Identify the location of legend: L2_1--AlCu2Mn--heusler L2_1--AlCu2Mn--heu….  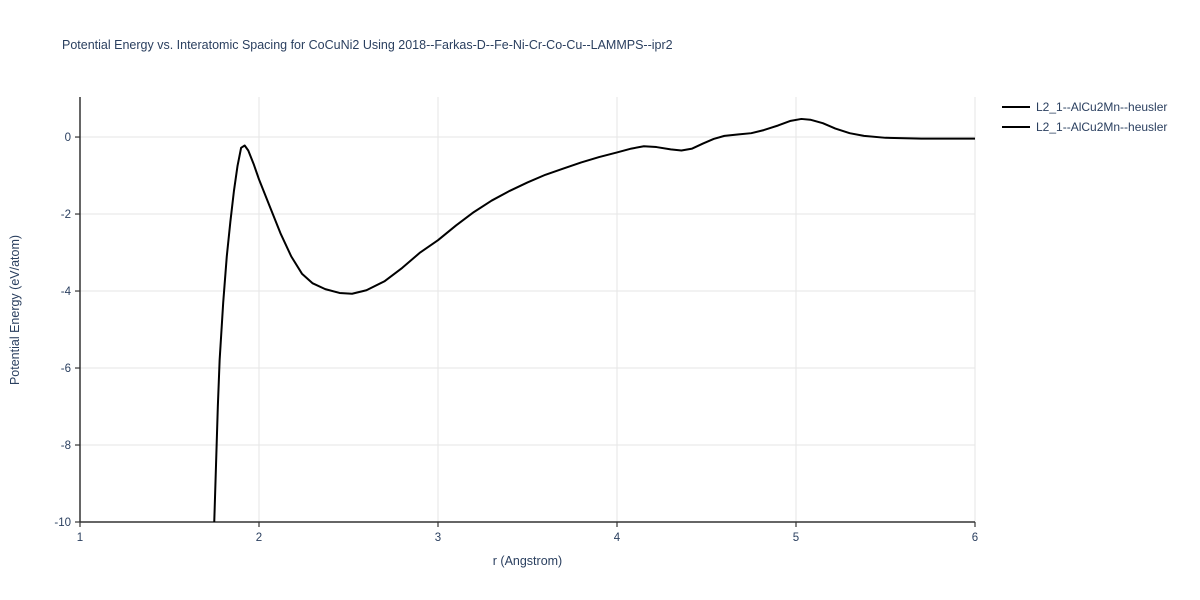
(1084, 117).